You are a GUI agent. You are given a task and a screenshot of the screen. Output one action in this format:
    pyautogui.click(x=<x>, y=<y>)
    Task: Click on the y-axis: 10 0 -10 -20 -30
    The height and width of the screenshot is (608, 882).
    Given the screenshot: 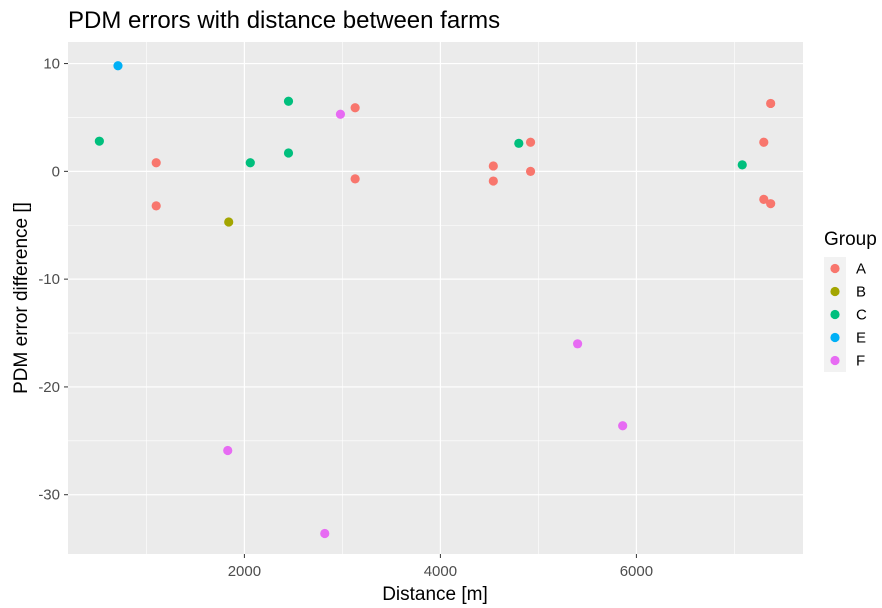 What is the action you would take?
    pyautogui.click(x=53, y=280)
    